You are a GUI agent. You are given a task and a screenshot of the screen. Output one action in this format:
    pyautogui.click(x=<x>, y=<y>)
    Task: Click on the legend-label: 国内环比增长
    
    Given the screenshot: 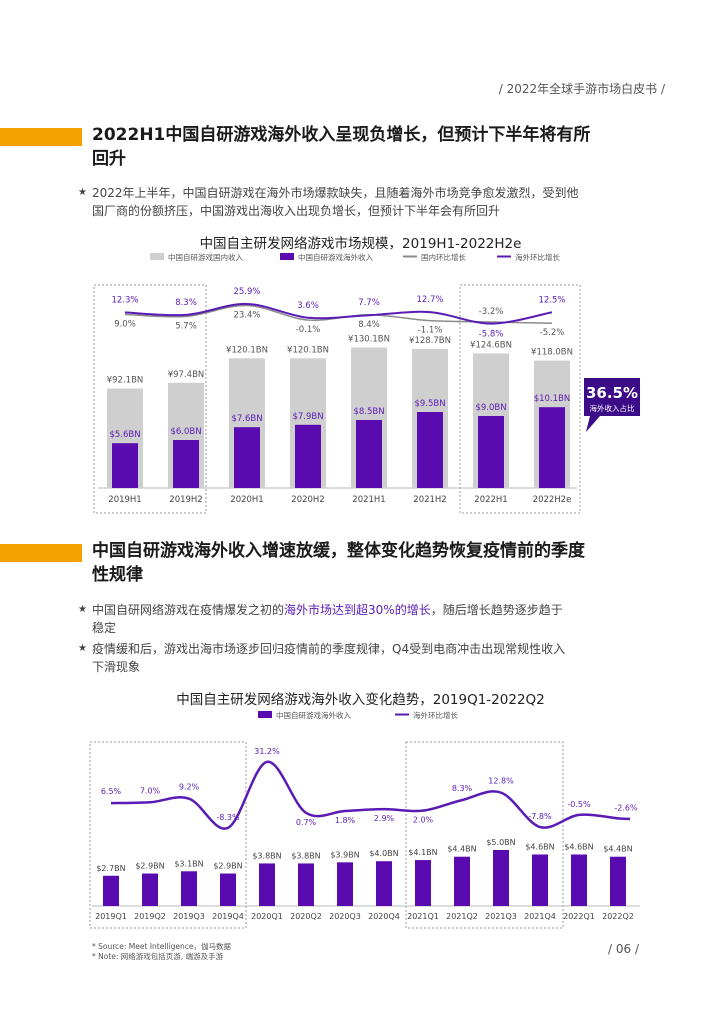 What is the action you would take?
    pyautogui.click(x=443, y=257)
    